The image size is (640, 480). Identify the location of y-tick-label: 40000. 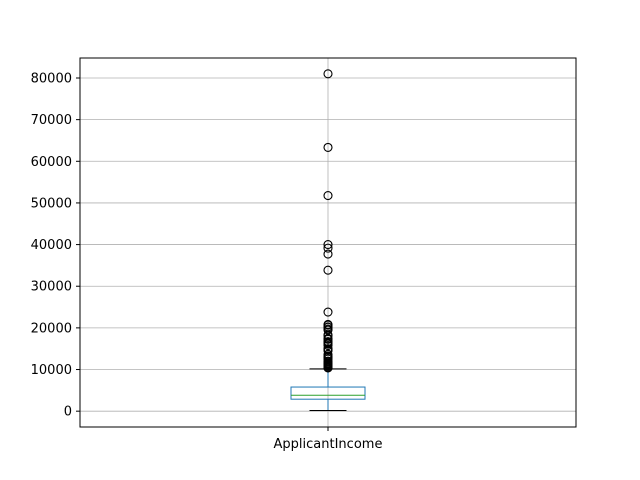
(51, 245).